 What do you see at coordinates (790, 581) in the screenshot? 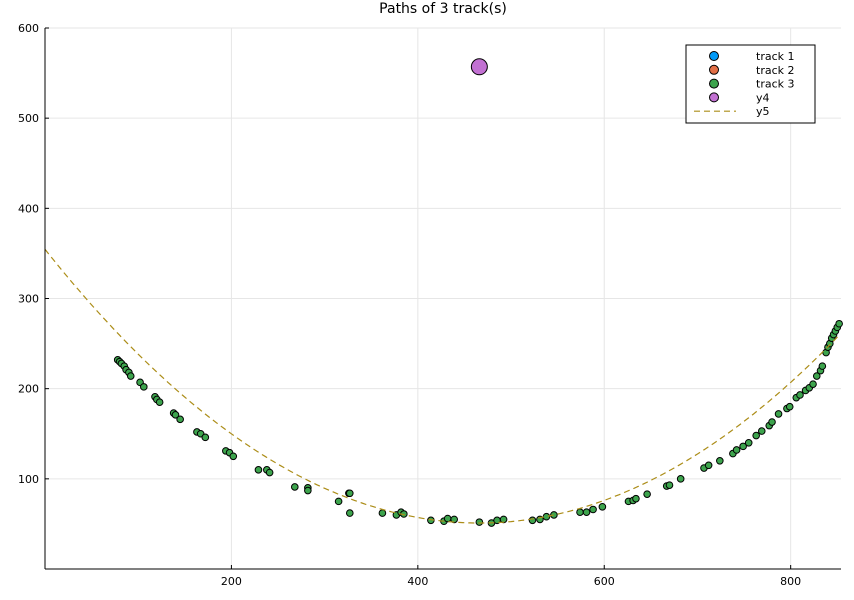
I see `x-tick-label: 800` at bounding box center [790, 581].